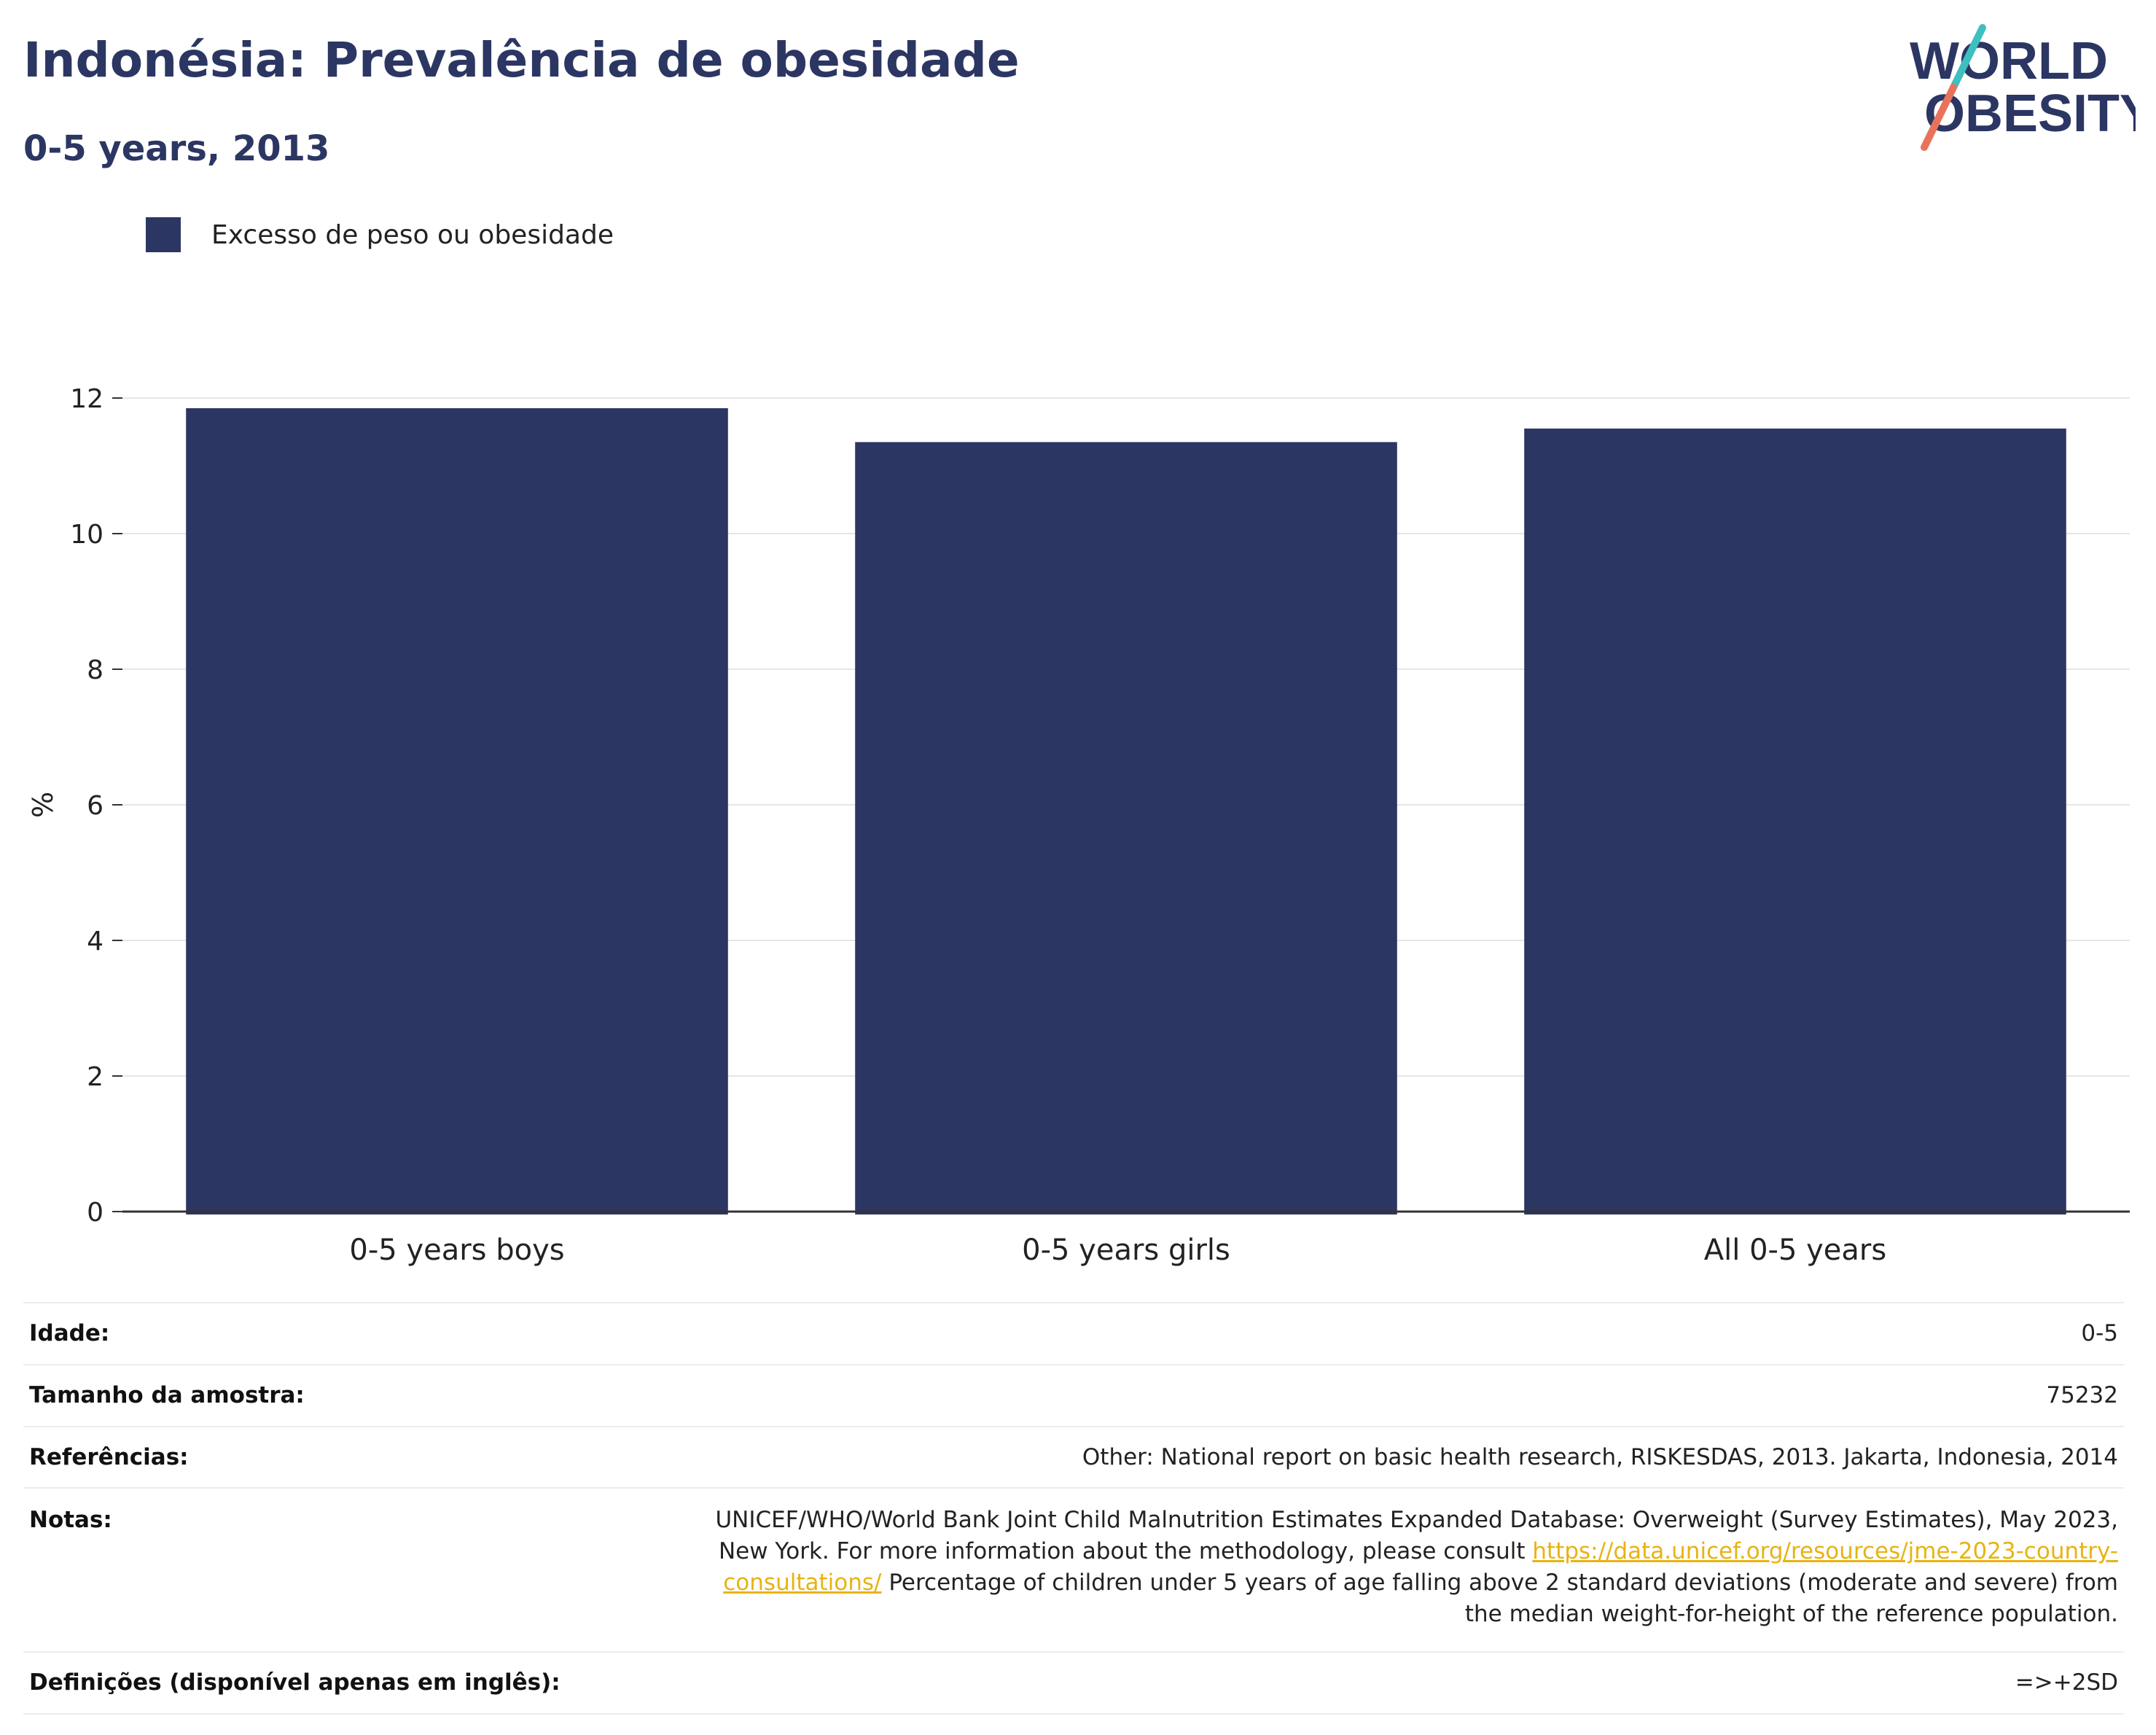 This screenshot has width=2156, height=1735. What do you see at coordinates (43, 805) in the screenshot?
I see `y-axis-label: %` at bounding box center [43, 805].